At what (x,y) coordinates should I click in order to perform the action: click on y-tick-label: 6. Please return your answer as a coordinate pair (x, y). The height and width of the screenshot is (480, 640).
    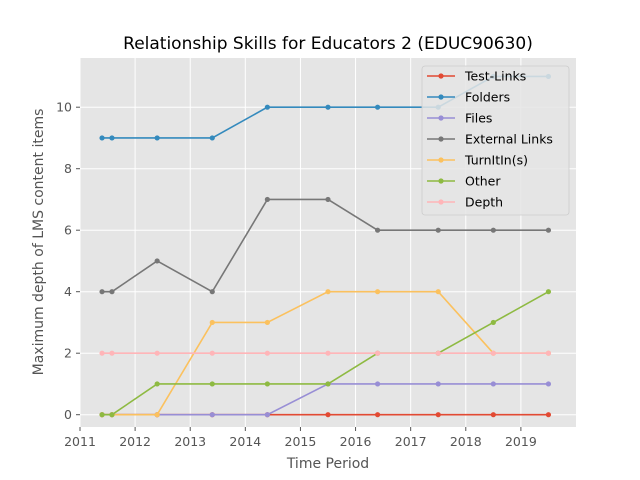
    Looking at the image, I should click on (68, 230).